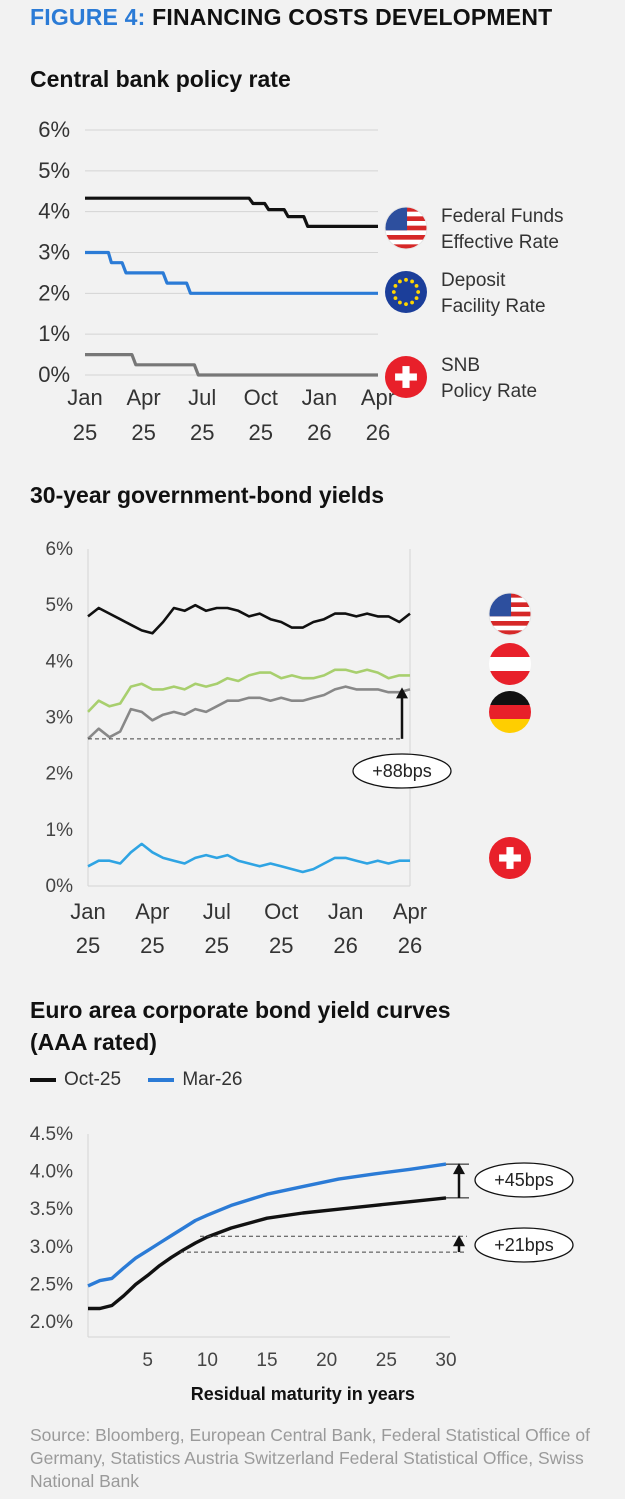  I want to click on chart3-x-tick: 30, so click(445, 1360).